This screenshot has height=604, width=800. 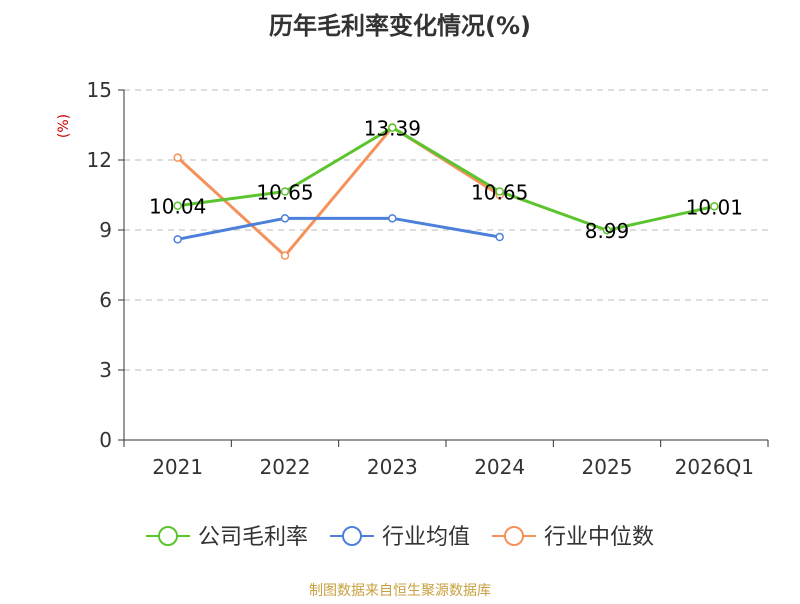 What do you see at coordinates (599, 537) in the screenshot?
I see `legend-label: 行业中位数` at bounding box center [599, 537].